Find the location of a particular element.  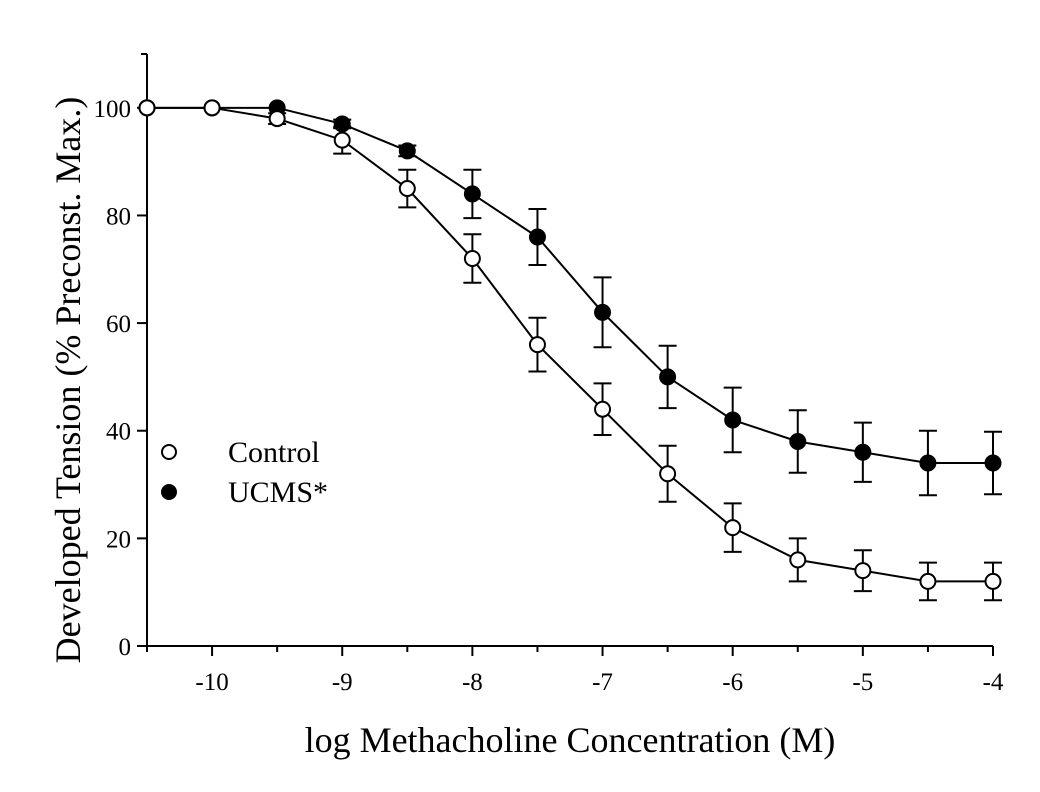

y-tick-label: 40 is located at coordinates (118, 432).